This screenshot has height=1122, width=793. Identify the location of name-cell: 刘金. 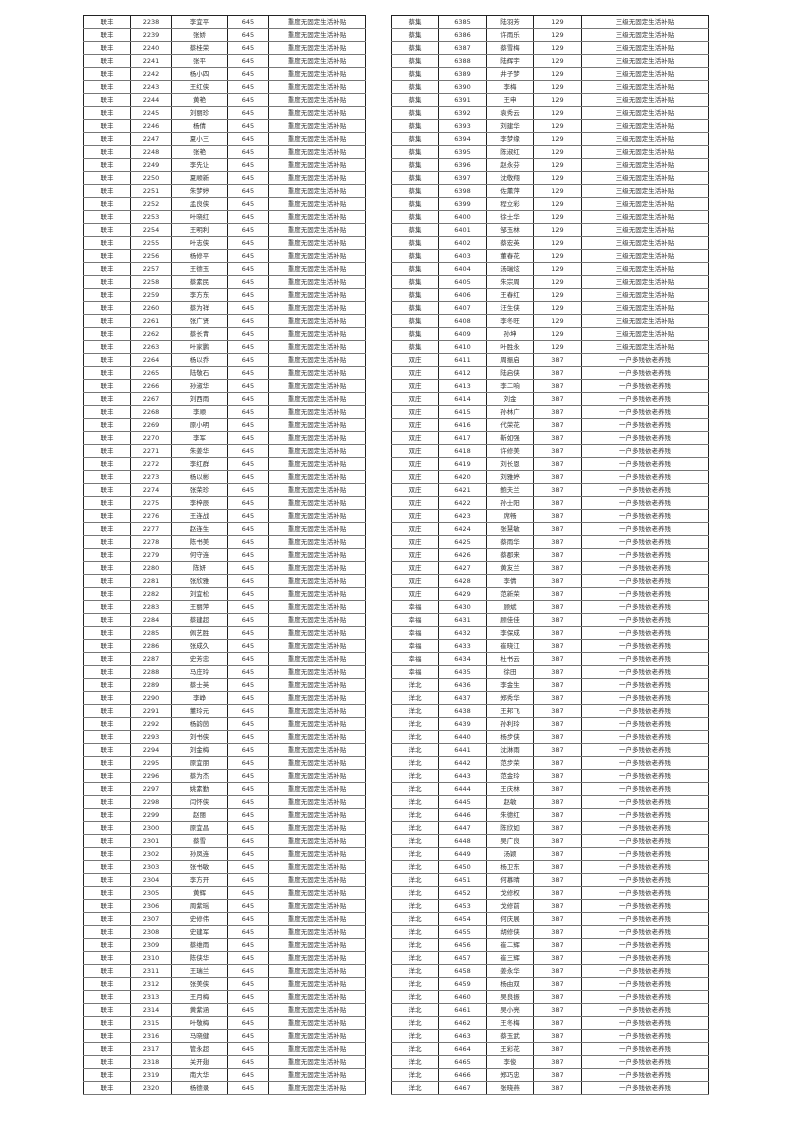
(510, 399).